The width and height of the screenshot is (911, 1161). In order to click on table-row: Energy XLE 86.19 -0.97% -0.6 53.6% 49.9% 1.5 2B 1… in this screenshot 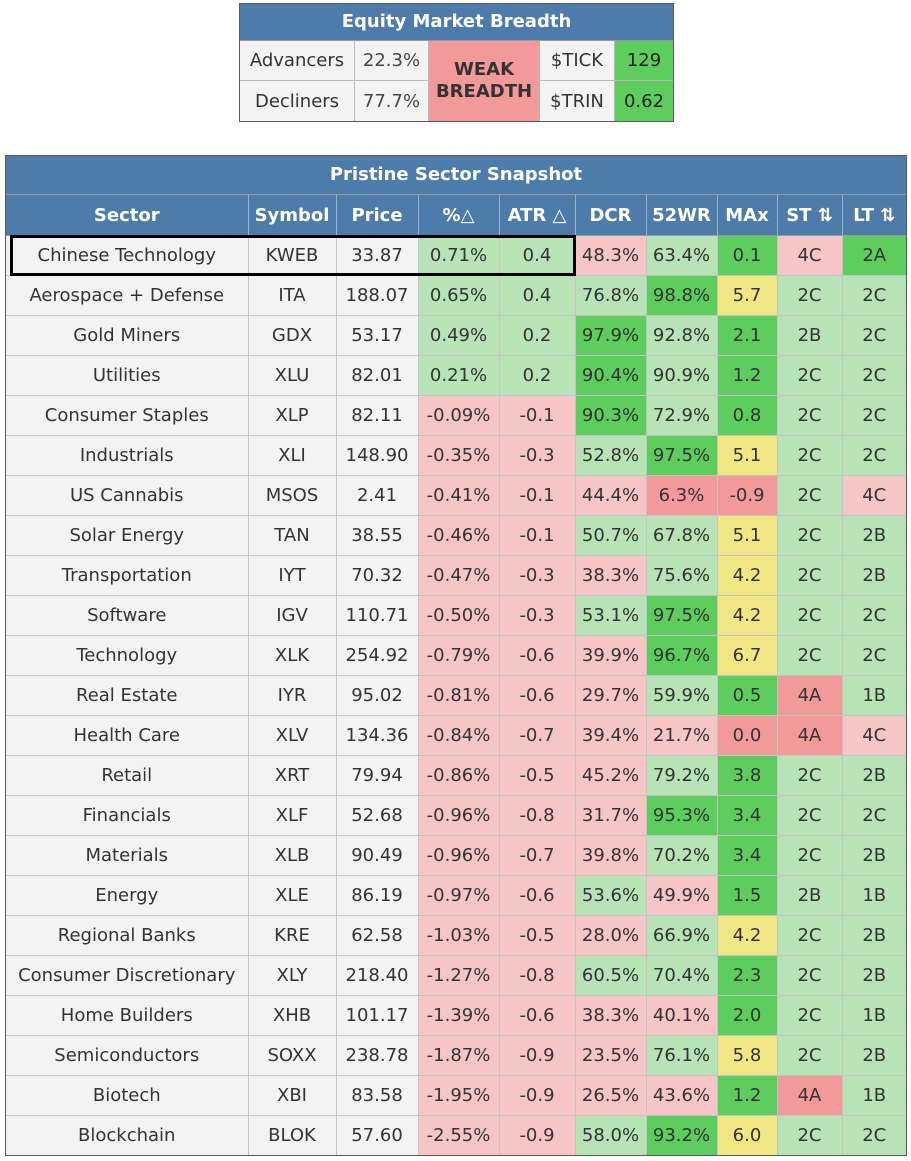, I will do `click(456, 895)`.